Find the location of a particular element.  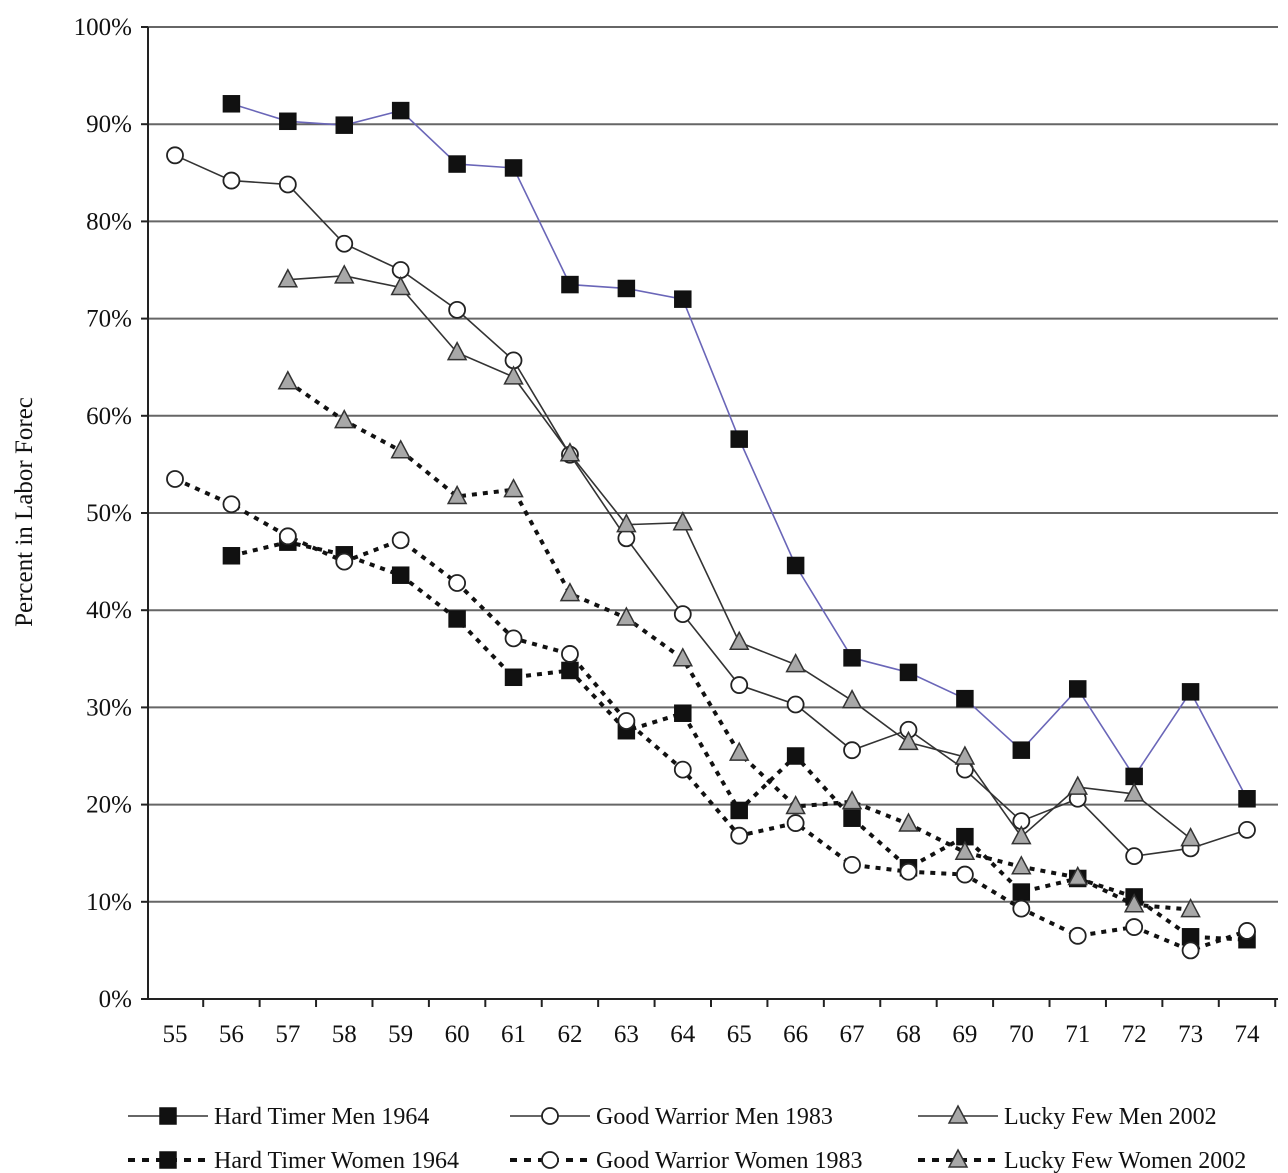

y-axis-label: Percent in Labor Forec is located at coordinates (24, 512).